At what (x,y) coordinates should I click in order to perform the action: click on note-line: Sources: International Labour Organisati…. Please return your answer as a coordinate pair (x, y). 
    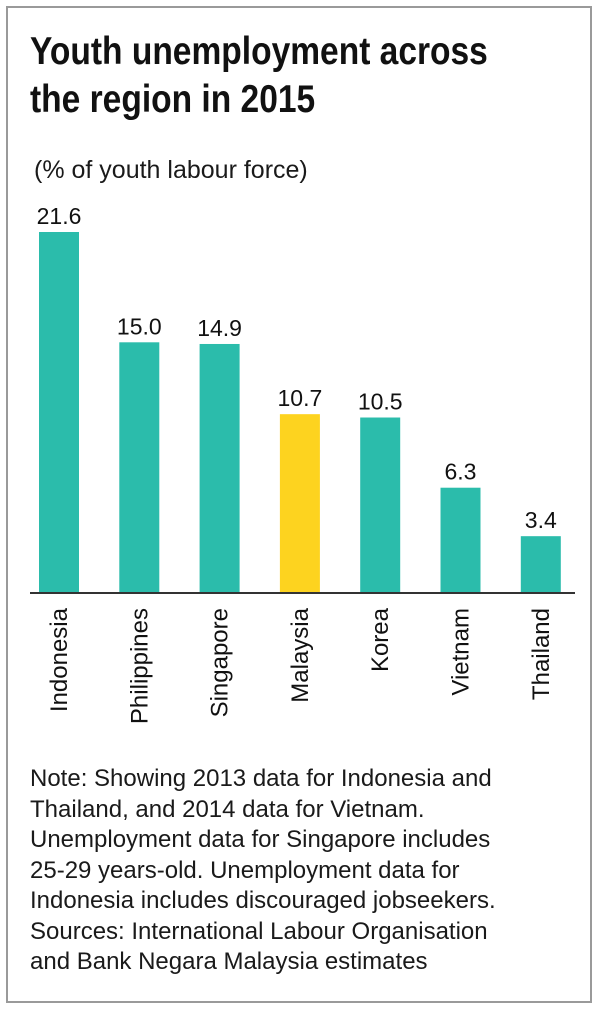
    Looking at the image, I should click on (259, 931).